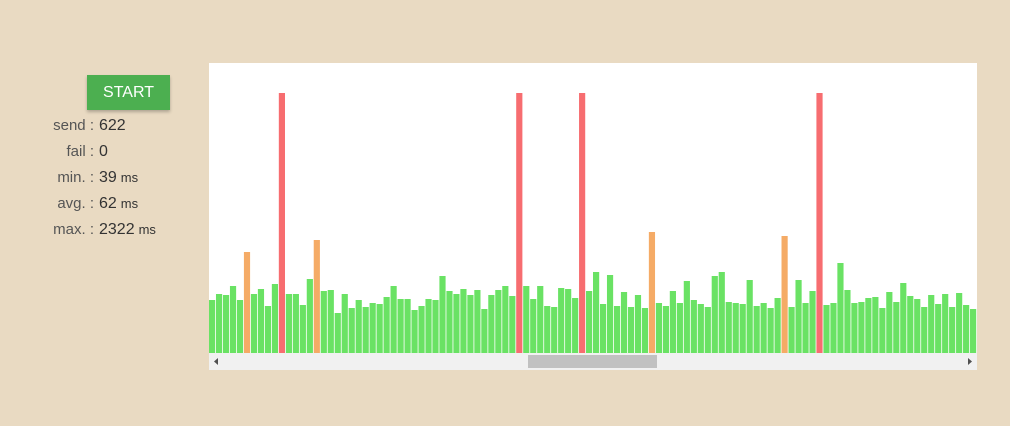 The width and height of the screenshot is (1010, 426). What do you see at coordinates (128, 92) in the screenshot?
I see `start-button: START` at bounding box center [128, 92].